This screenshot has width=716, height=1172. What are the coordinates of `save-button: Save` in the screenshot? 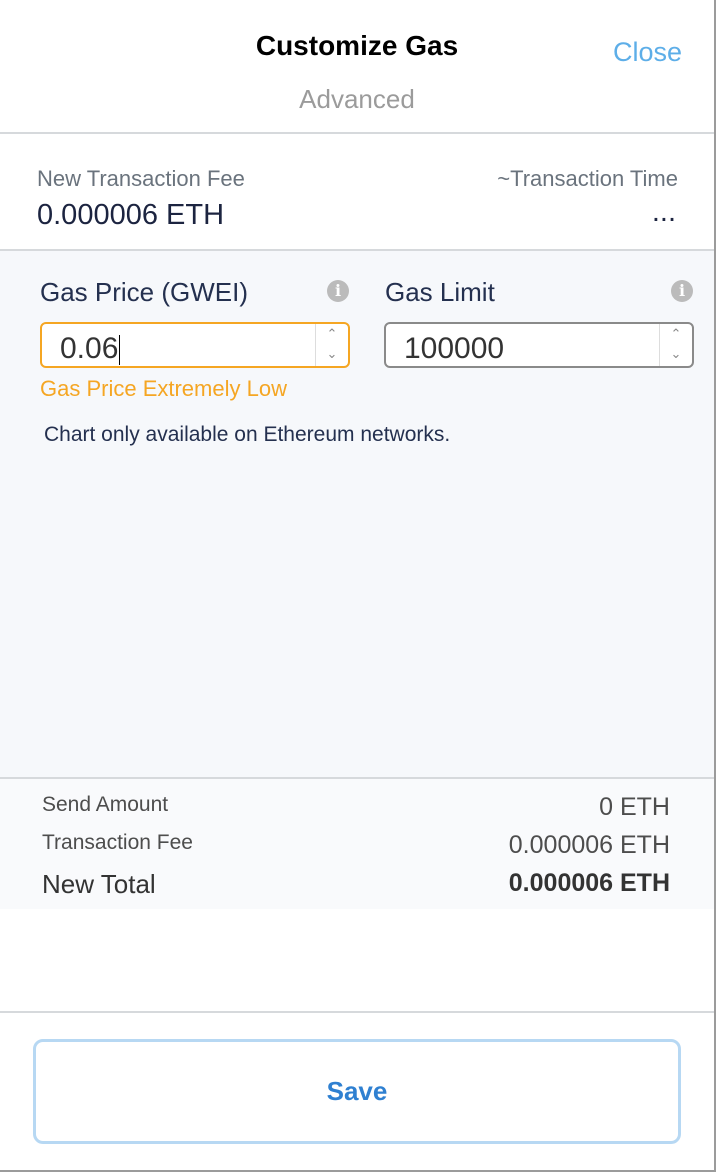 It's located at (357, 1091).